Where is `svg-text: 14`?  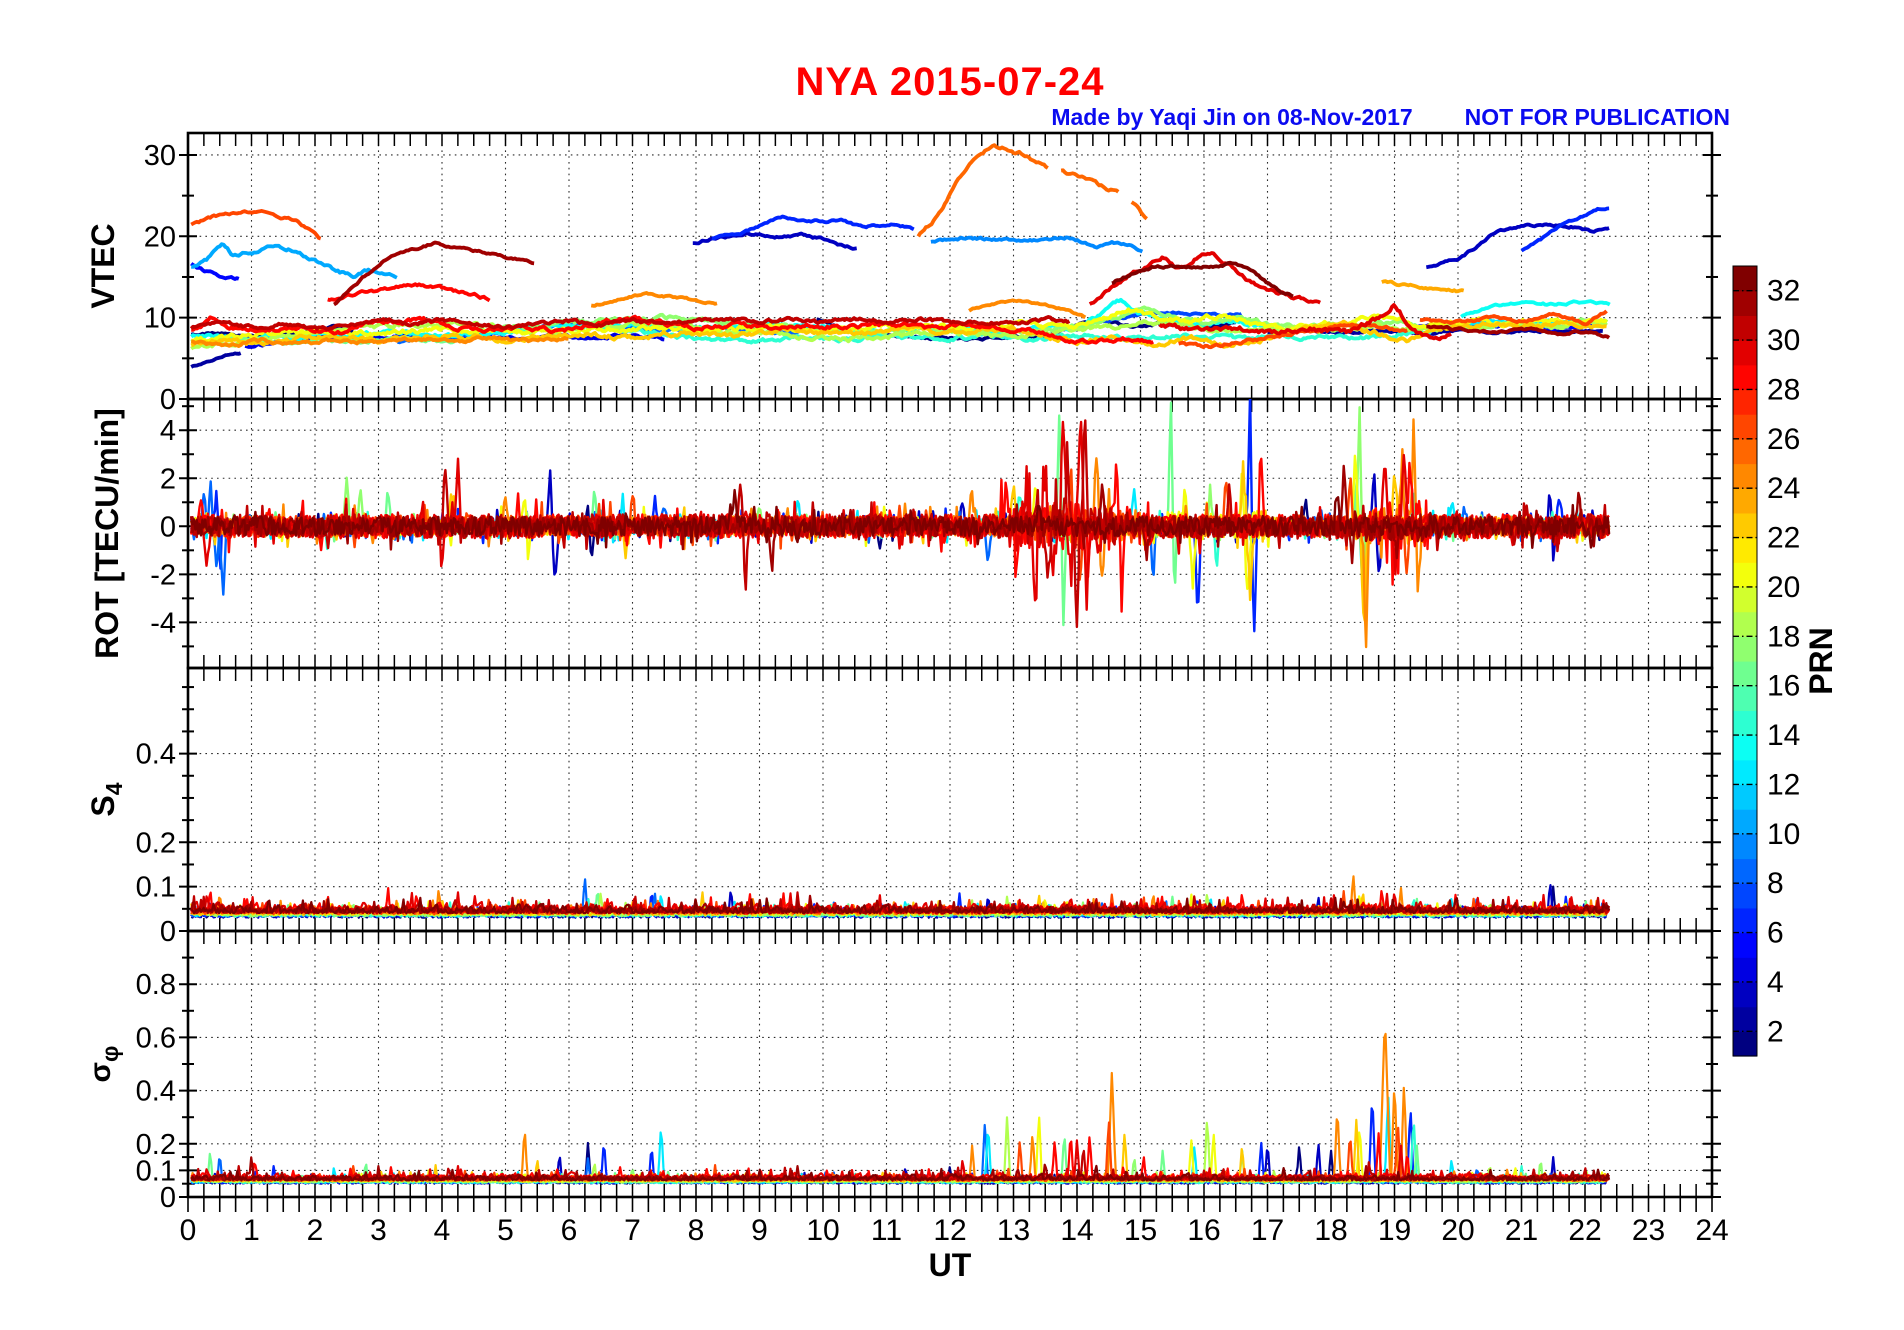
svg-text: 14 is located at coordinates (1076, 1230).